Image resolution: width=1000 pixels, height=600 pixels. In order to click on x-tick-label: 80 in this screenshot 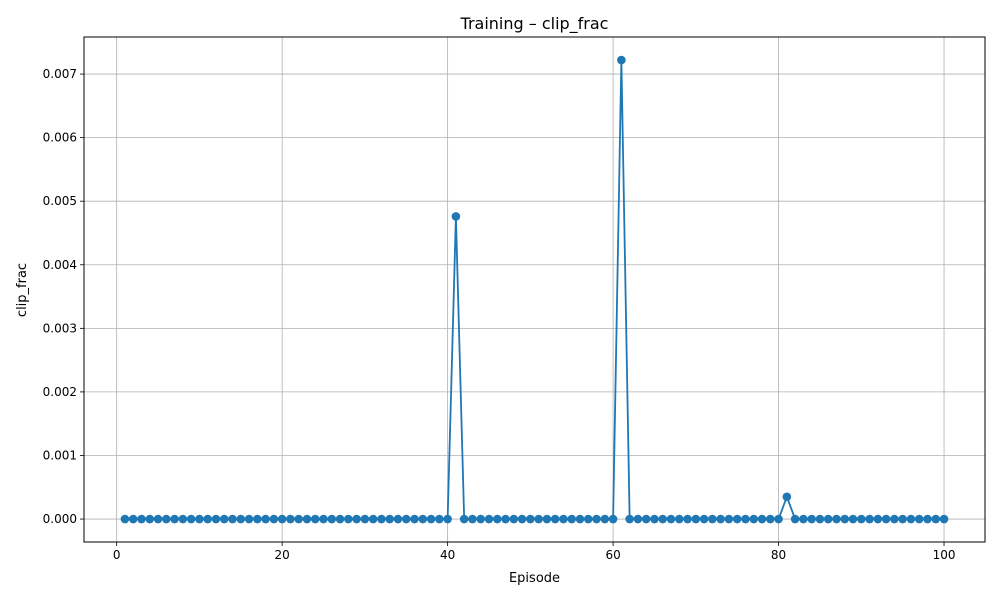, I will do `click(778, 555)`.